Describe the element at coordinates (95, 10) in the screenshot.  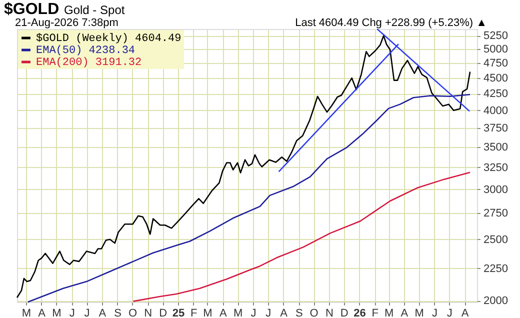
I see `chart-subtitle: Gold - Spot` at that location.